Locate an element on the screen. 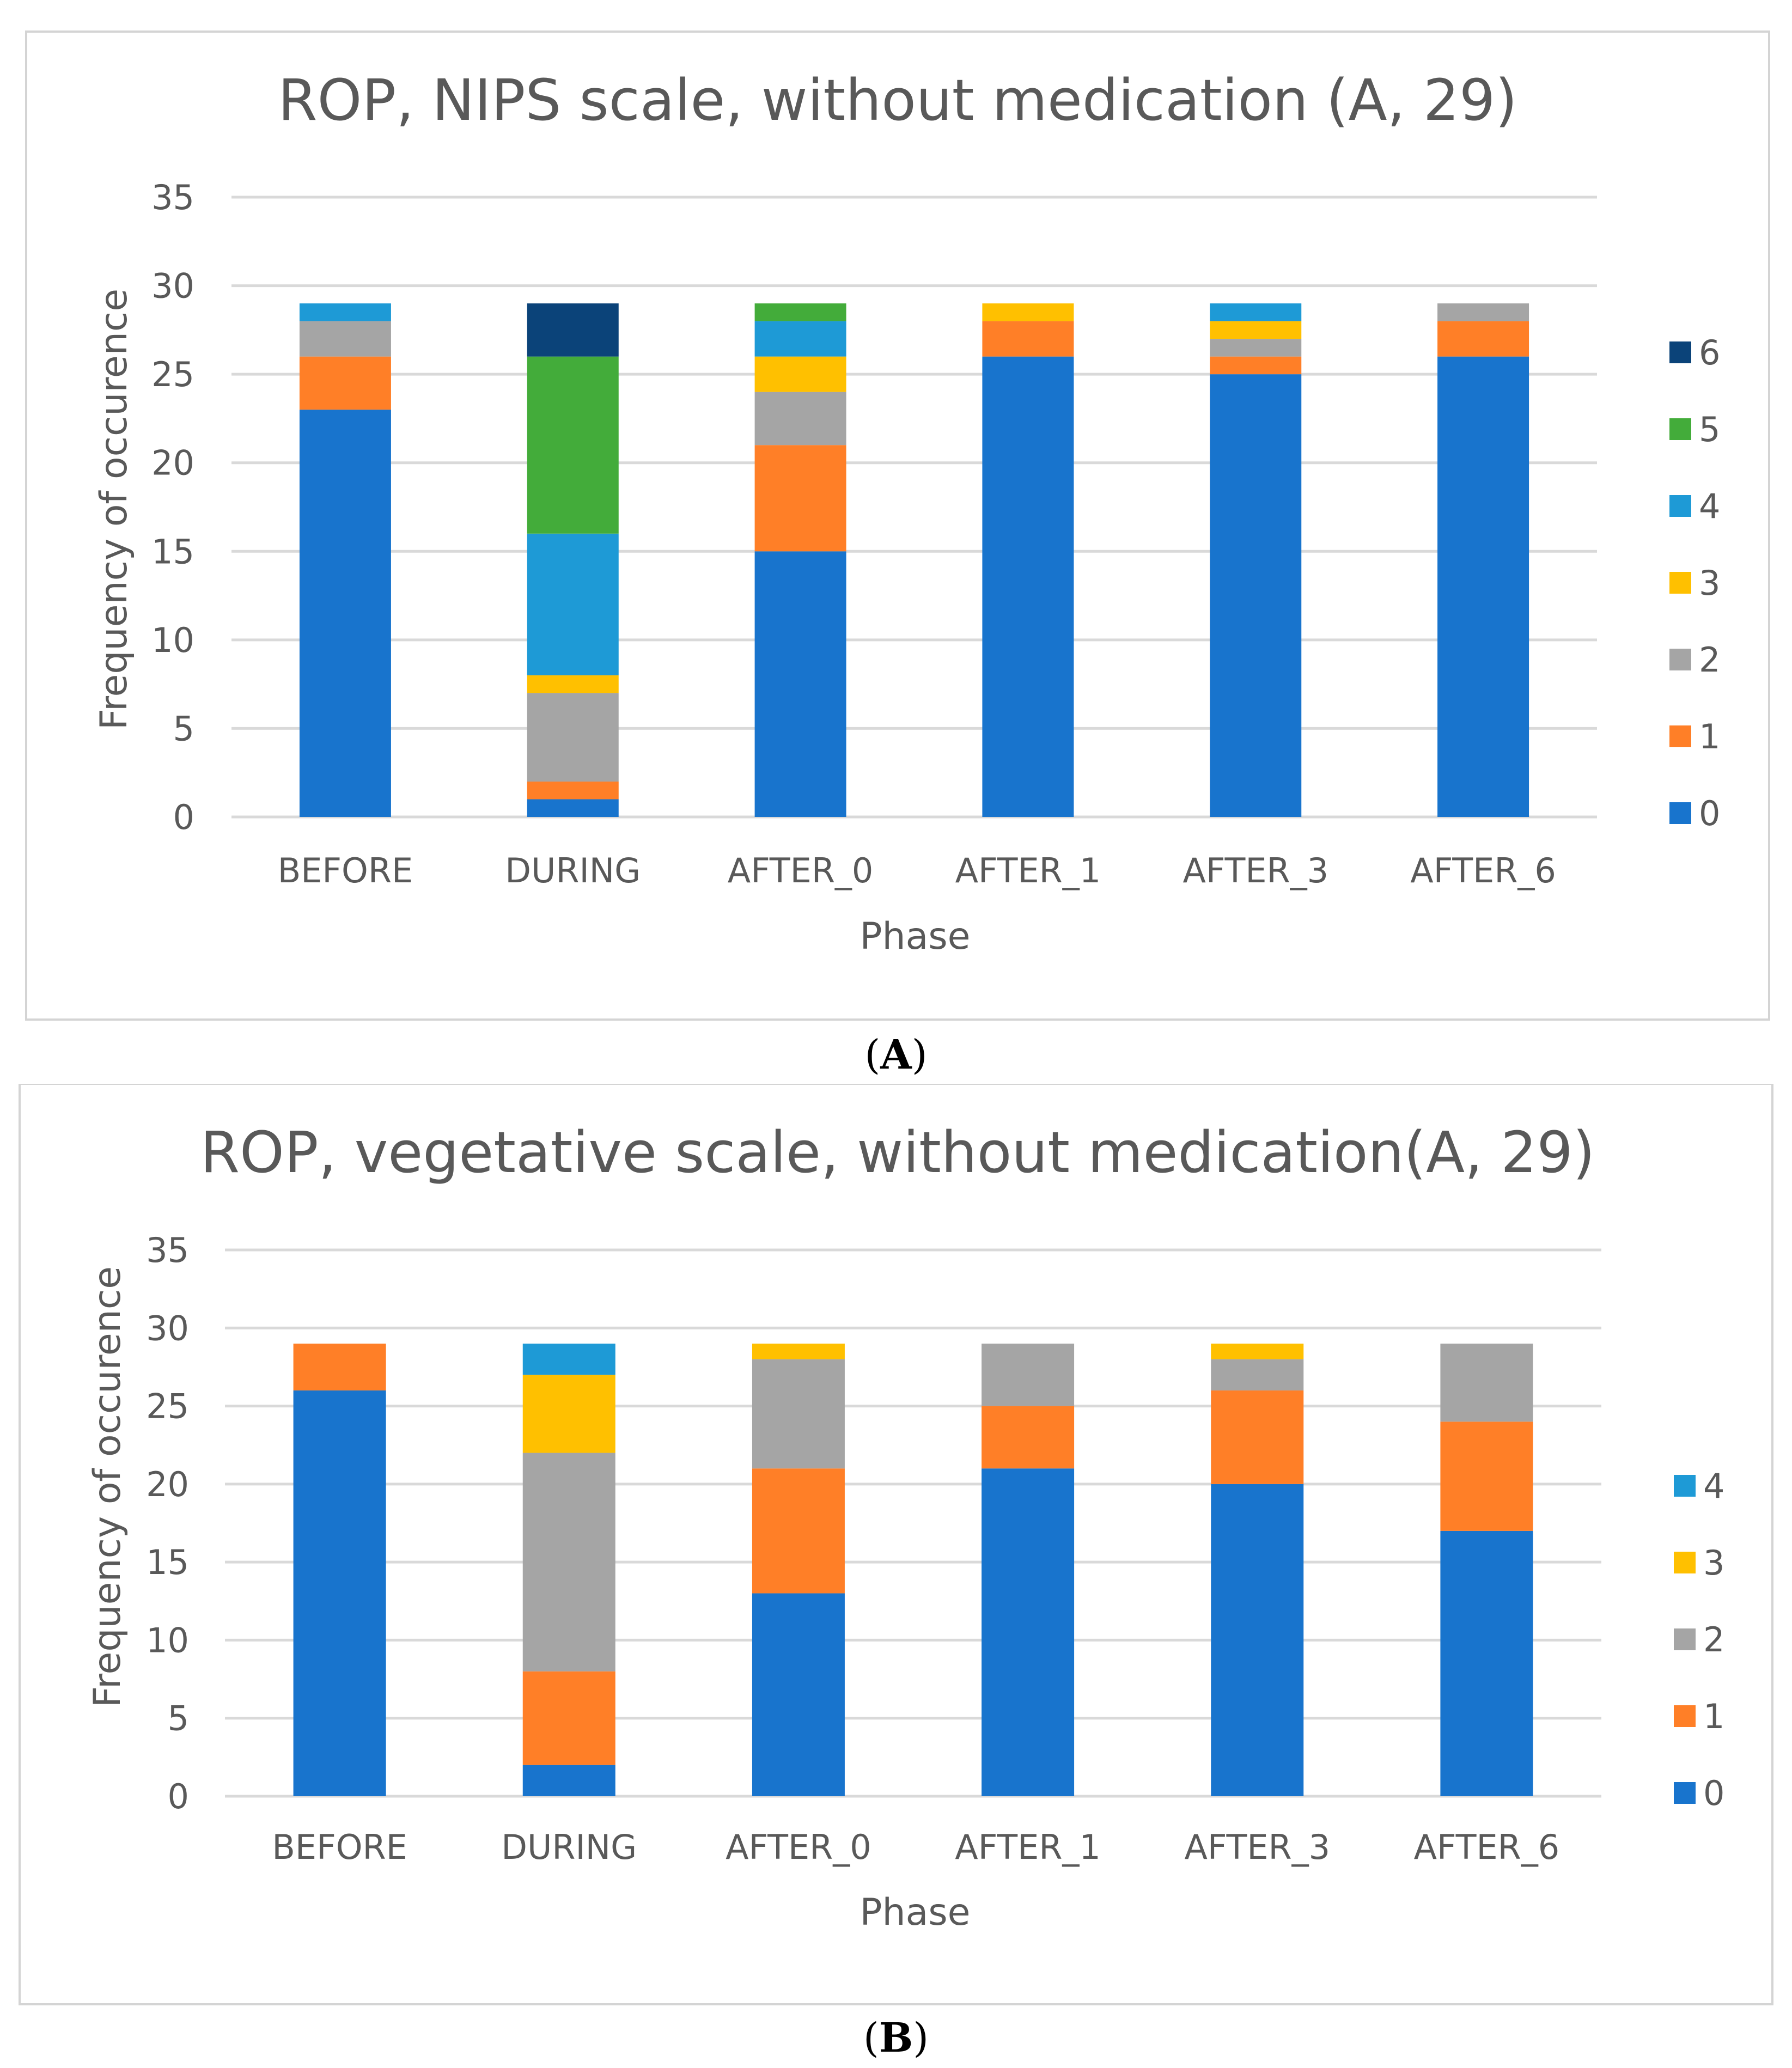  legend-label-a-5: 5 is located at coordinates (1709, 429).